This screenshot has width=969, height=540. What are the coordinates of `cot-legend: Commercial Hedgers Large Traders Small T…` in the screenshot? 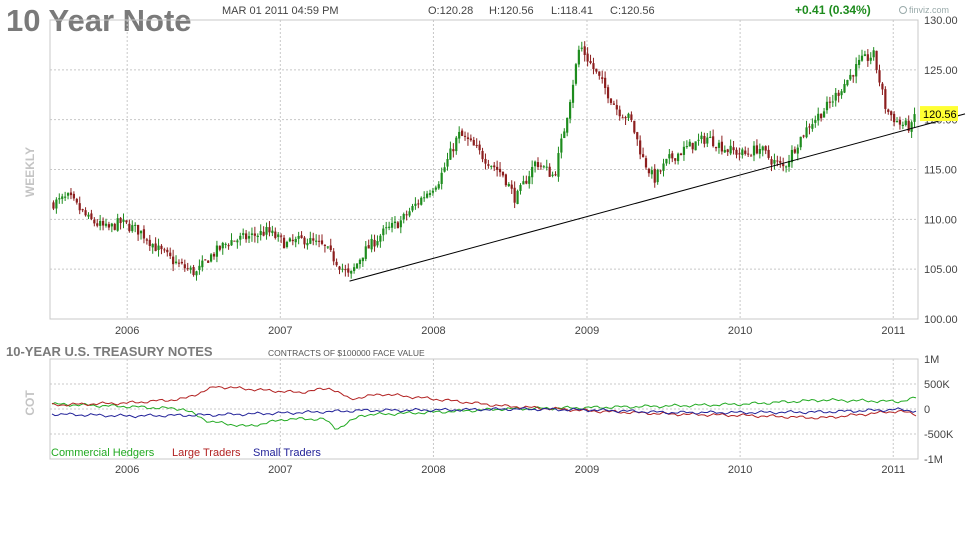 It's located at (186, 453).